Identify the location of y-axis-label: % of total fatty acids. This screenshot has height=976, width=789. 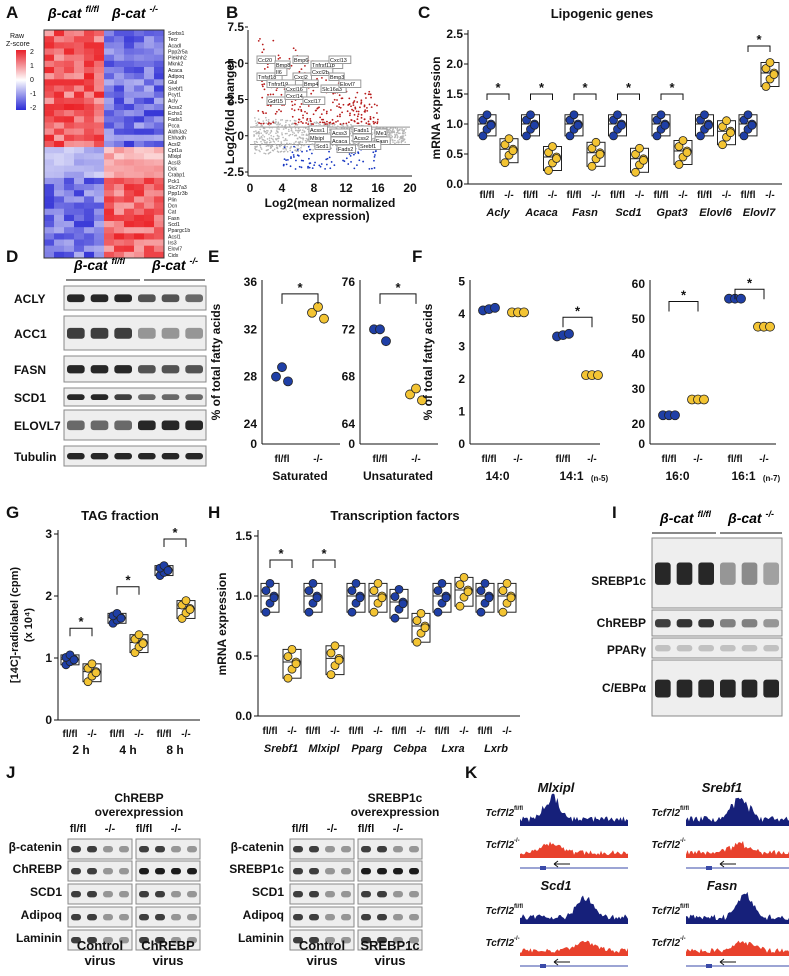
(216, 361).